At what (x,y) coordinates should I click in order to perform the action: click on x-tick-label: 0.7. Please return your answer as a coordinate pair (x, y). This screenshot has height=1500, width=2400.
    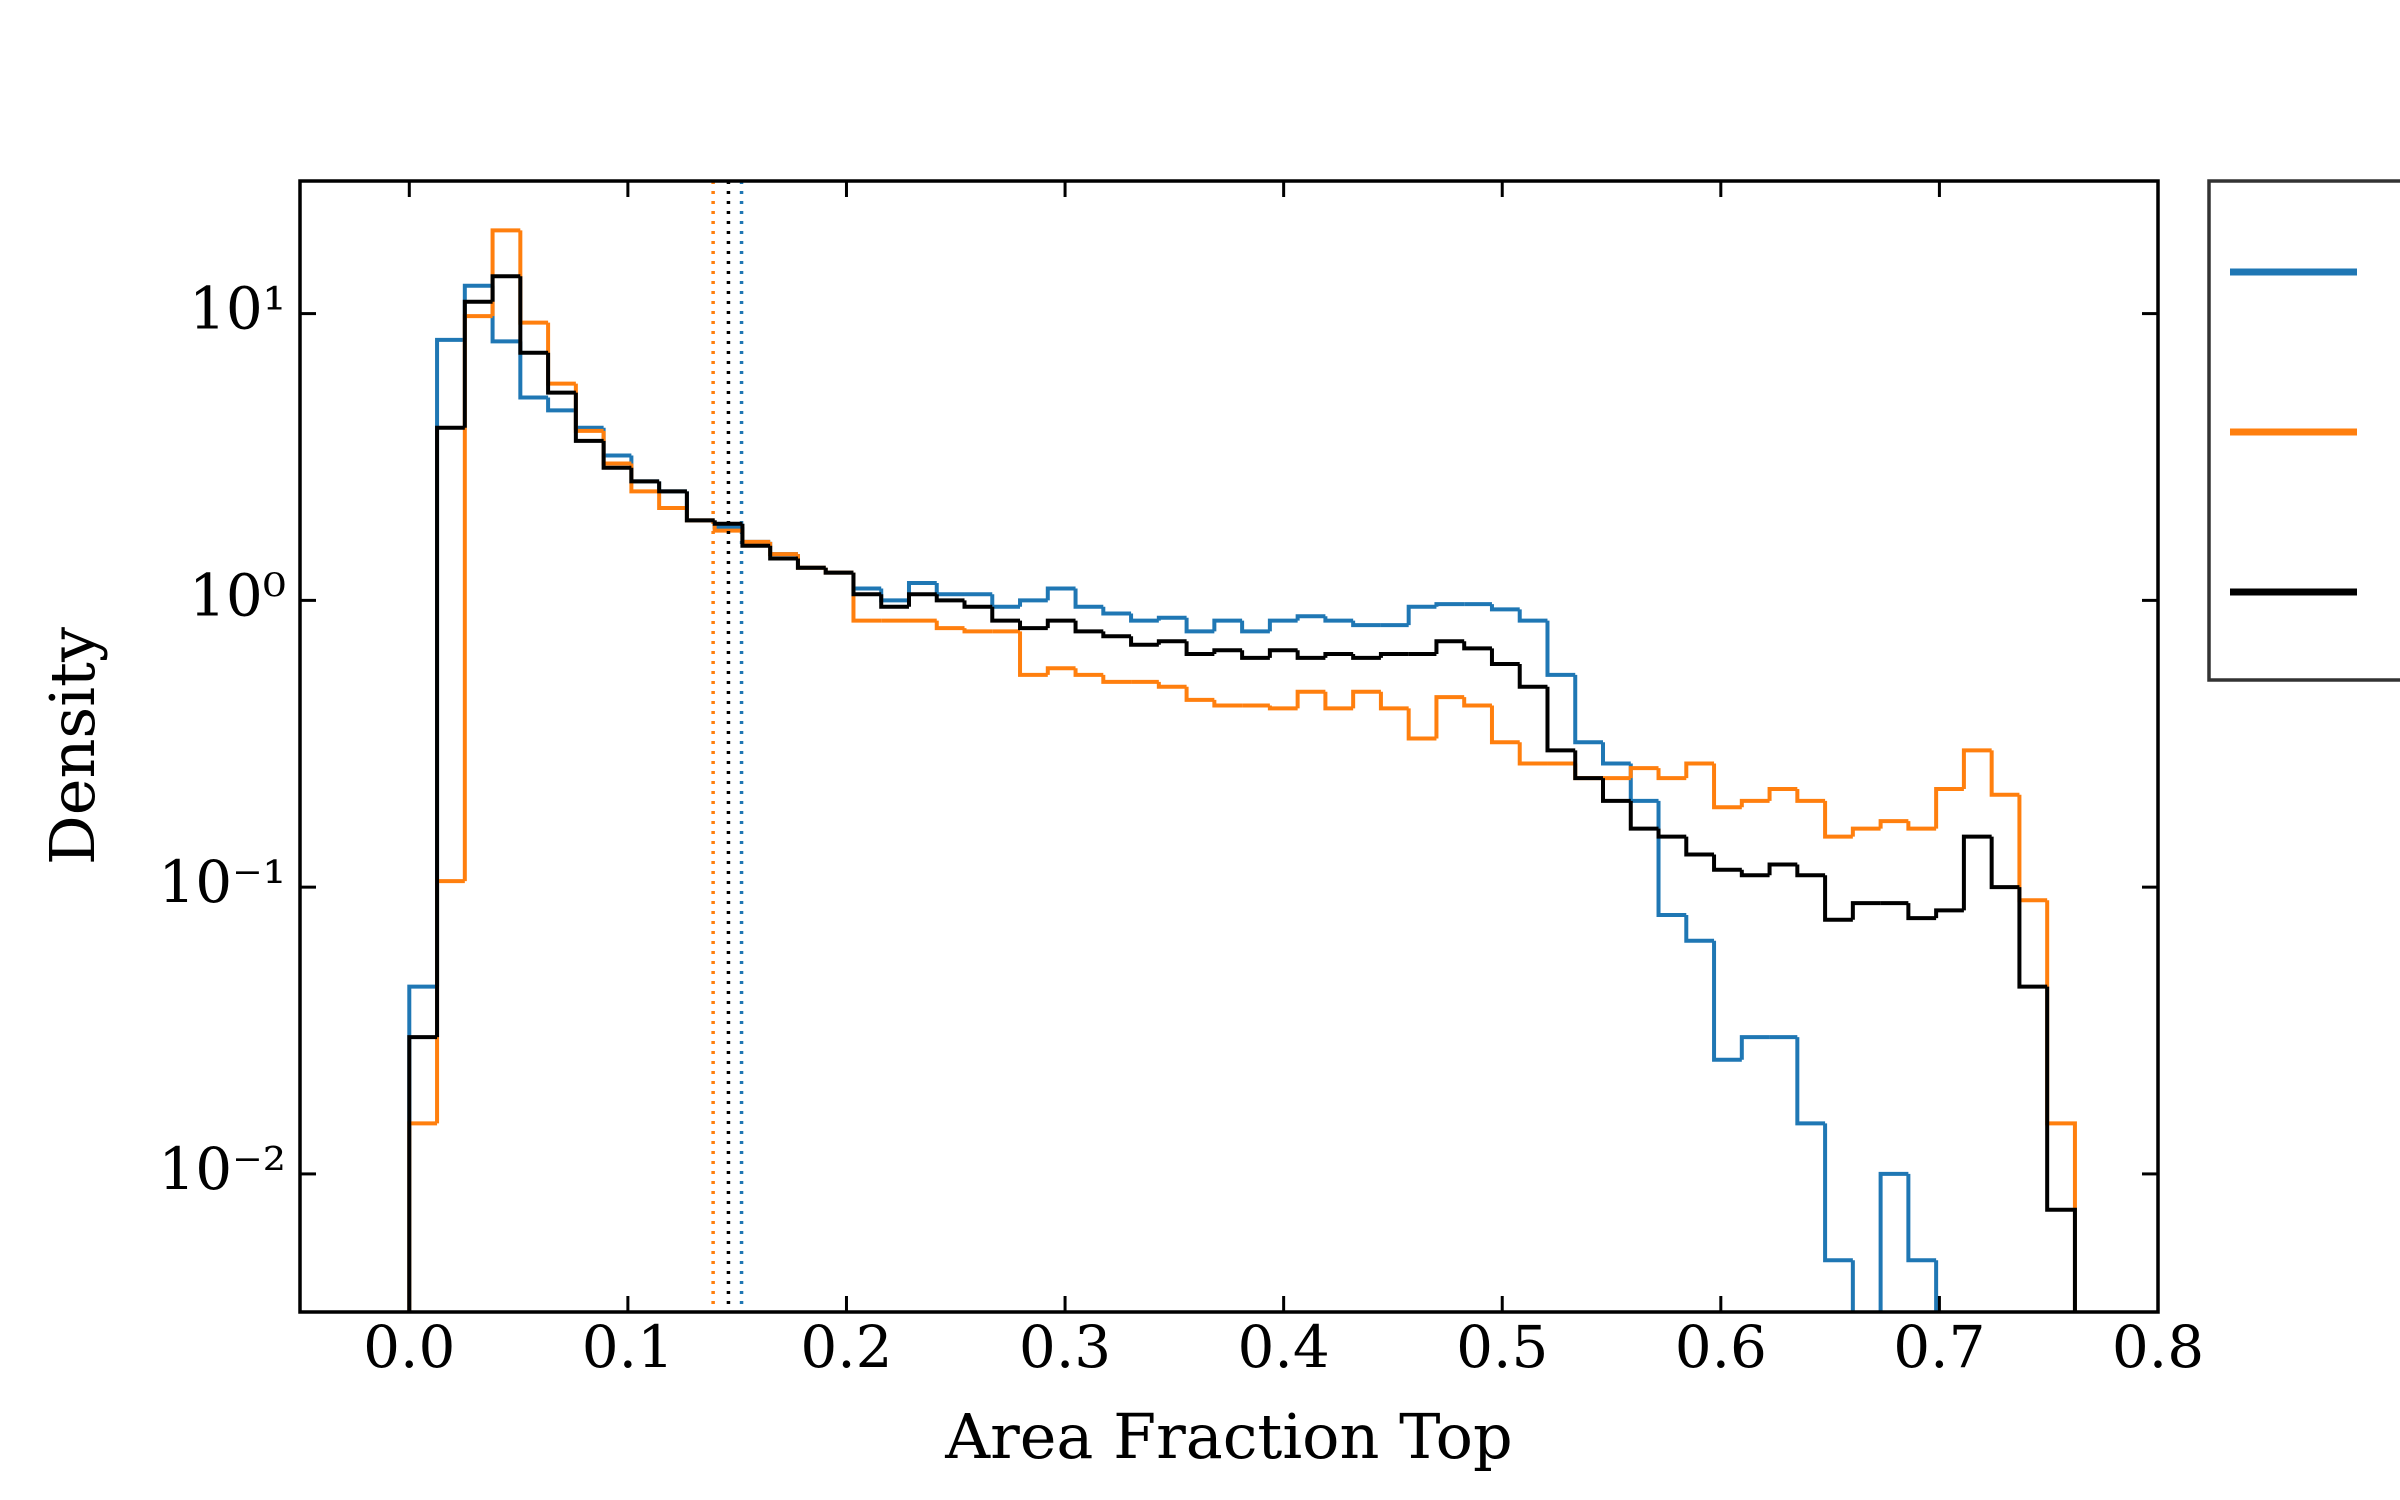
    Looking at the image, I should click on (1939, 1347).